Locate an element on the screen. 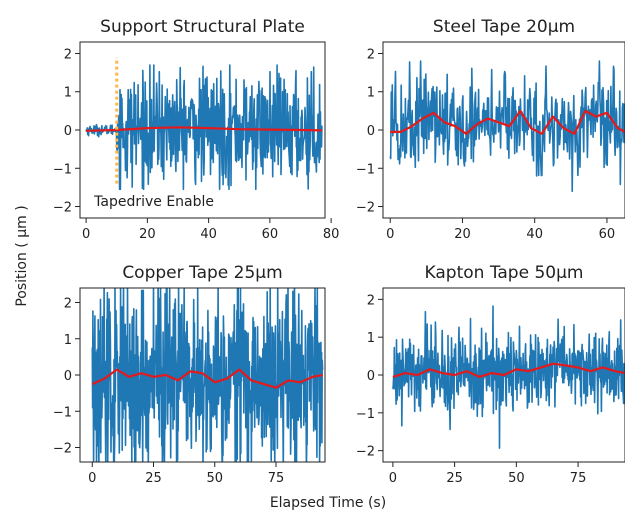  annotation-label: Tapedrive Enable is located at coordinates (153, 202).